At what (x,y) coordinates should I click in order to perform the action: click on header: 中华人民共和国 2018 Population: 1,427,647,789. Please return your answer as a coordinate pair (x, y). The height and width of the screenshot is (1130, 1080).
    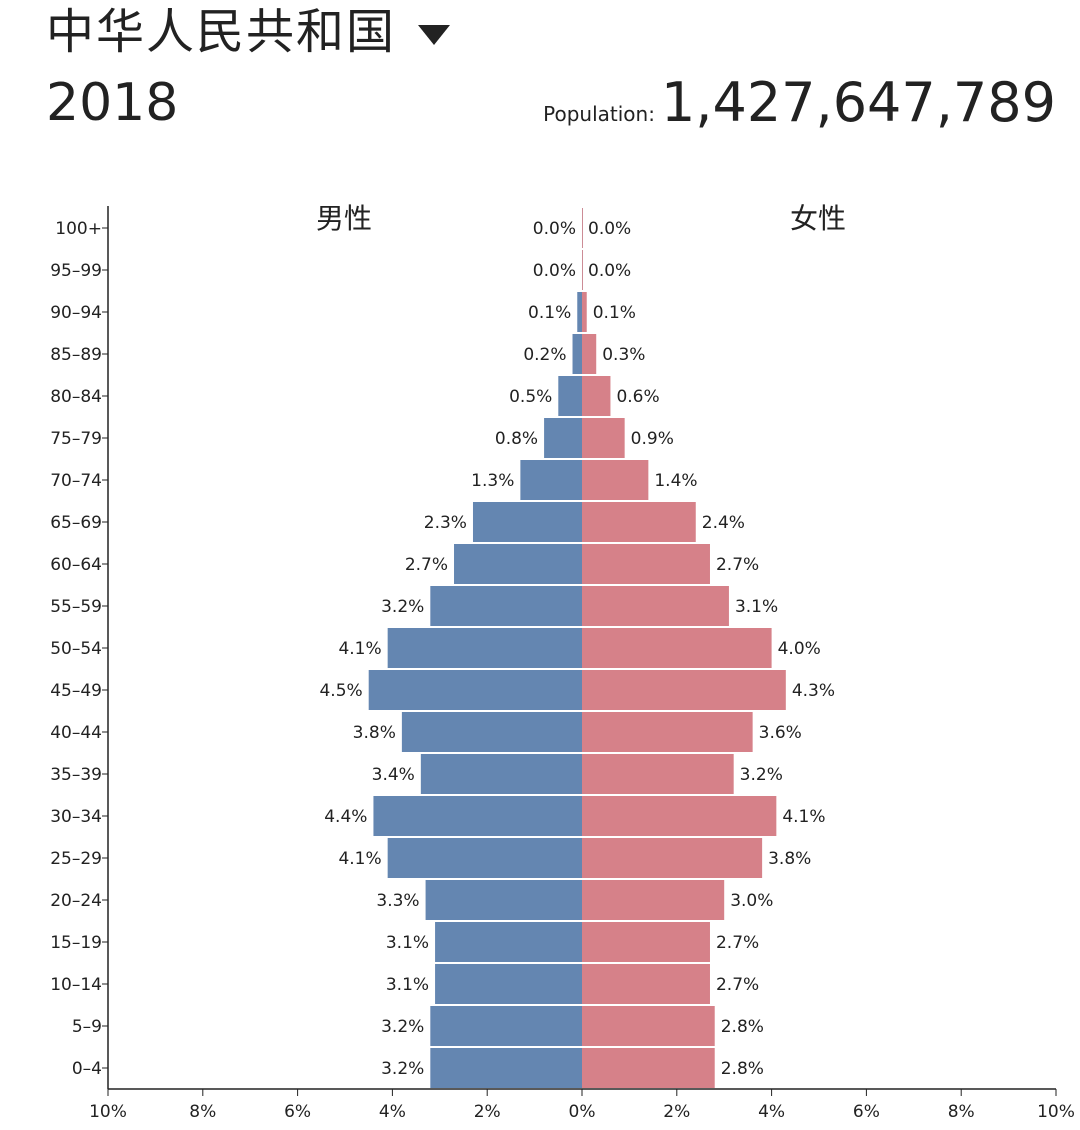
    Looking at the image, I should click on (551, 75).